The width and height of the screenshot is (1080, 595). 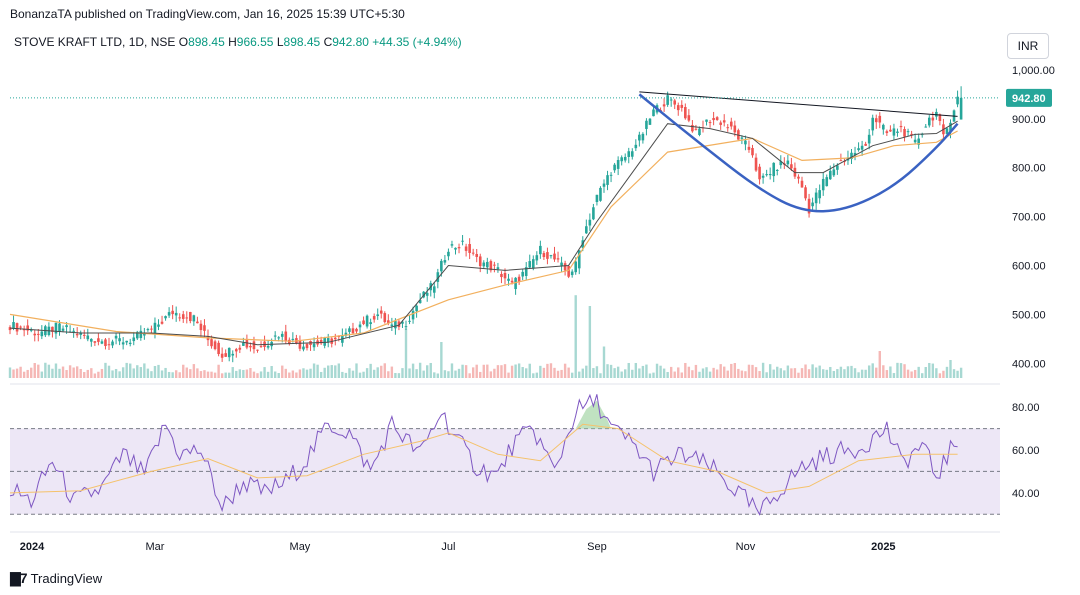 I want to click on brand-name: TradingView, so click(x=66, y=578).